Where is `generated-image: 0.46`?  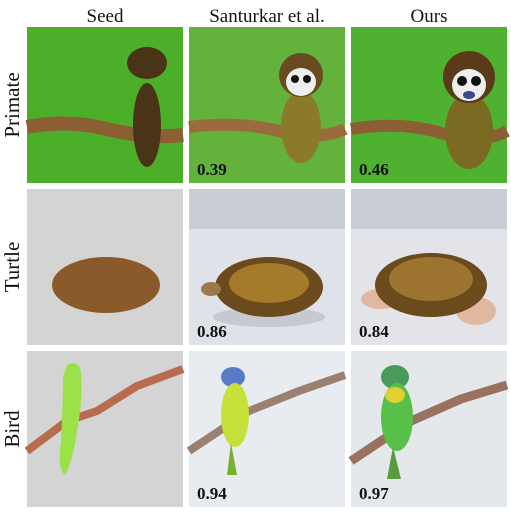
generated-image: 0.46 is located at coordinates (430, 105).